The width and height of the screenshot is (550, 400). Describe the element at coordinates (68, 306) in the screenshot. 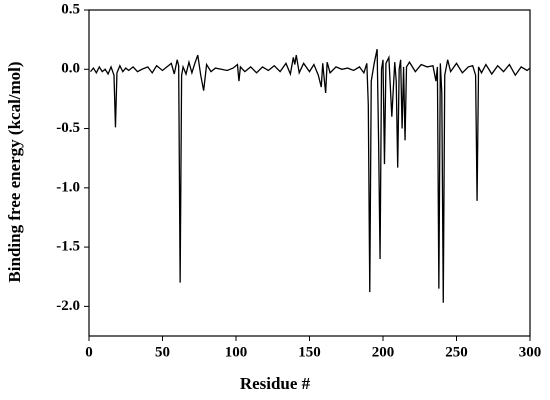

I see `y-tick-label: -2.0` at that location.